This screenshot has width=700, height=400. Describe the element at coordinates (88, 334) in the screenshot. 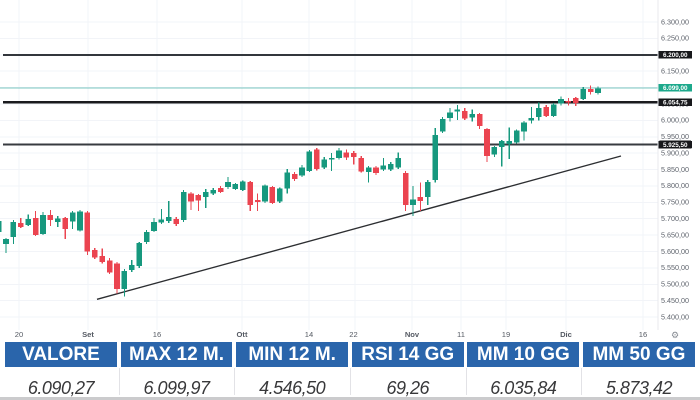

I see `svg-text: Set` at that location.